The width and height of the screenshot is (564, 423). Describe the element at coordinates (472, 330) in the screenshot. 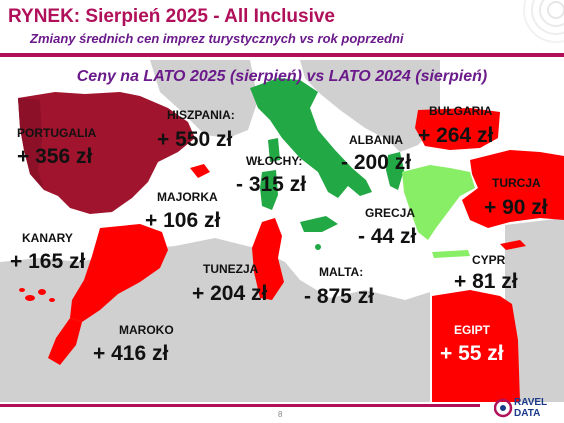

I see `label-egypt-name: EGIPT` at that location.